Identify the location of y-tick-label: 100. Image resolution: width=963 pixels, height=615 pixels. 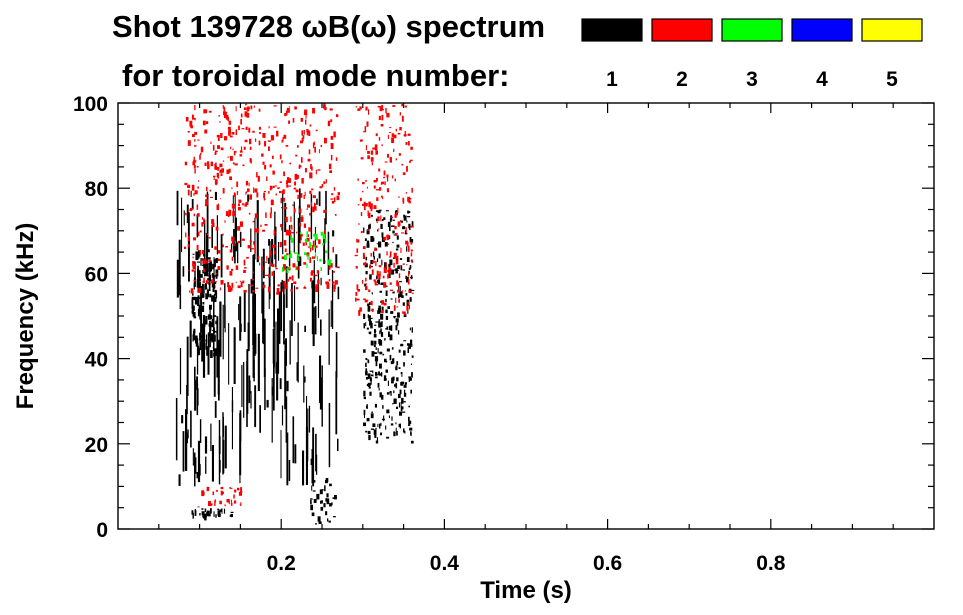
(90, 104).